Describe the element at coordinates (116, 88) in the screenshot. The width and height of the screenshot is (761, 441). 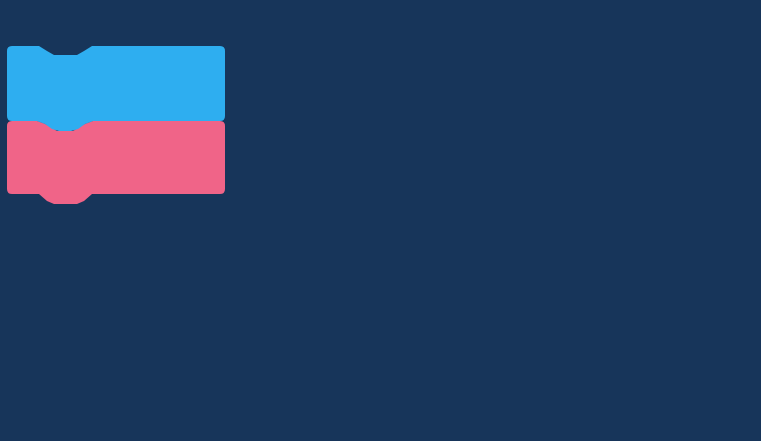
I see `code-block-blue` at that location.